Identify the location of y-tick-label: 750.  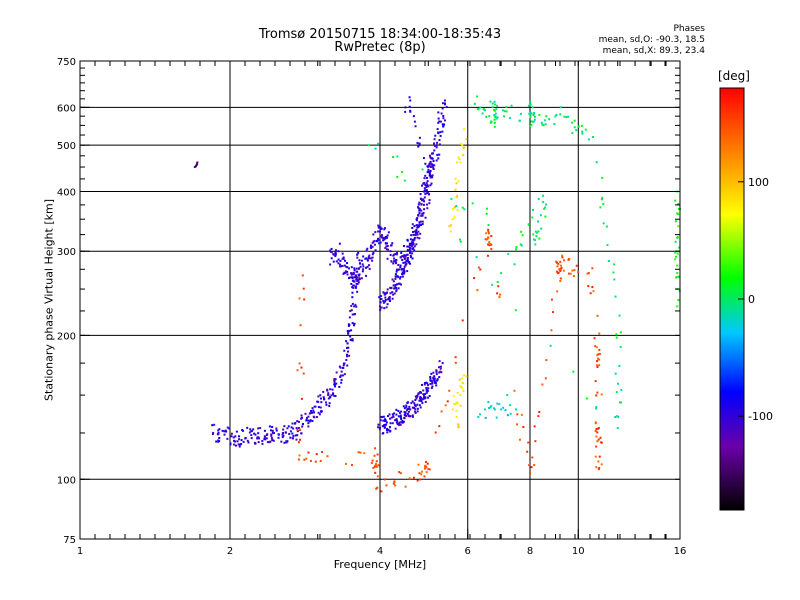
(66, 62).